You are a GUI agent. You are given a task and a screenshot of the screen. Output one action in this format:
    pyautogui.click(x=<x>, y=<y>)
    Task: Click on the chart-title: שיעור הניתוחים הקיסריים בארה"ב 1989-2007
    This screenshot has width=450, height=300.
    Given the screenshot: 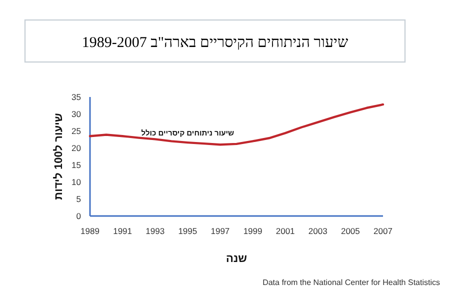 What is the action you would take?
    pyautogui.click(x=215, y=43)
    